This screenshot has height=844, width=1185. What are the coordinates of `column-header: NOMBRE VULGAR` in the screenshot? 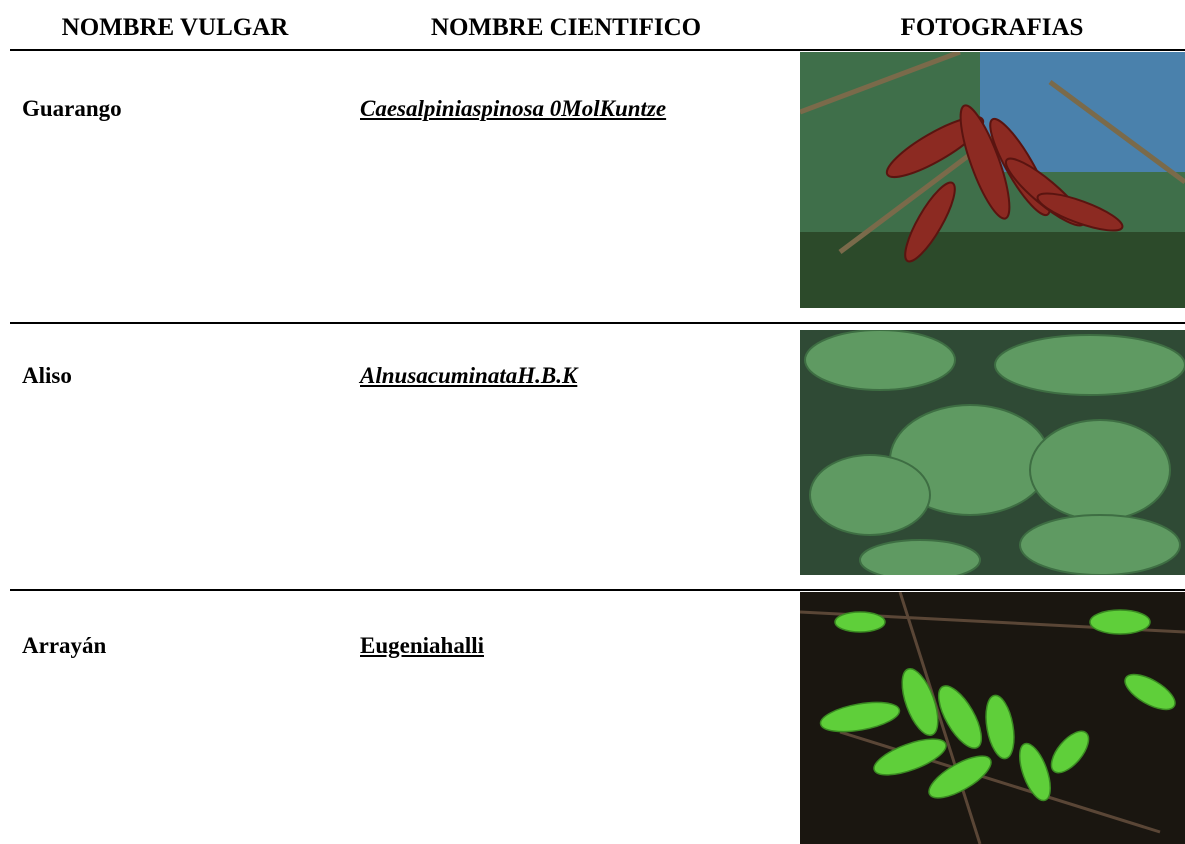 It's located at (175, 27).